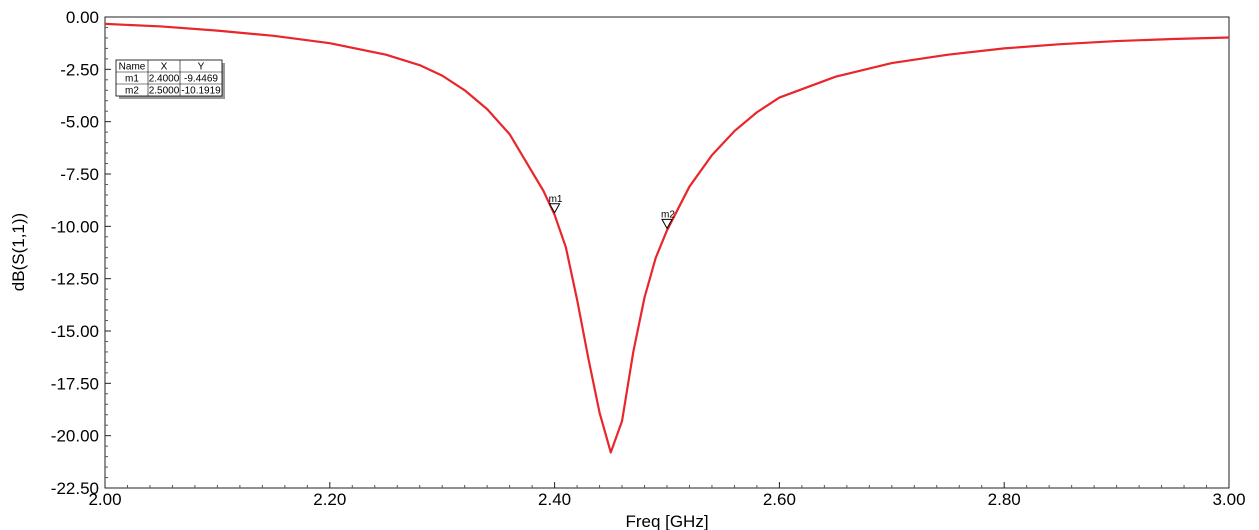 The width and height of the screenshot is (1259, 530). Describe the element at coordinates (779, 499) in the screenshot. I see `x-tick-label: 2.60` at that location.